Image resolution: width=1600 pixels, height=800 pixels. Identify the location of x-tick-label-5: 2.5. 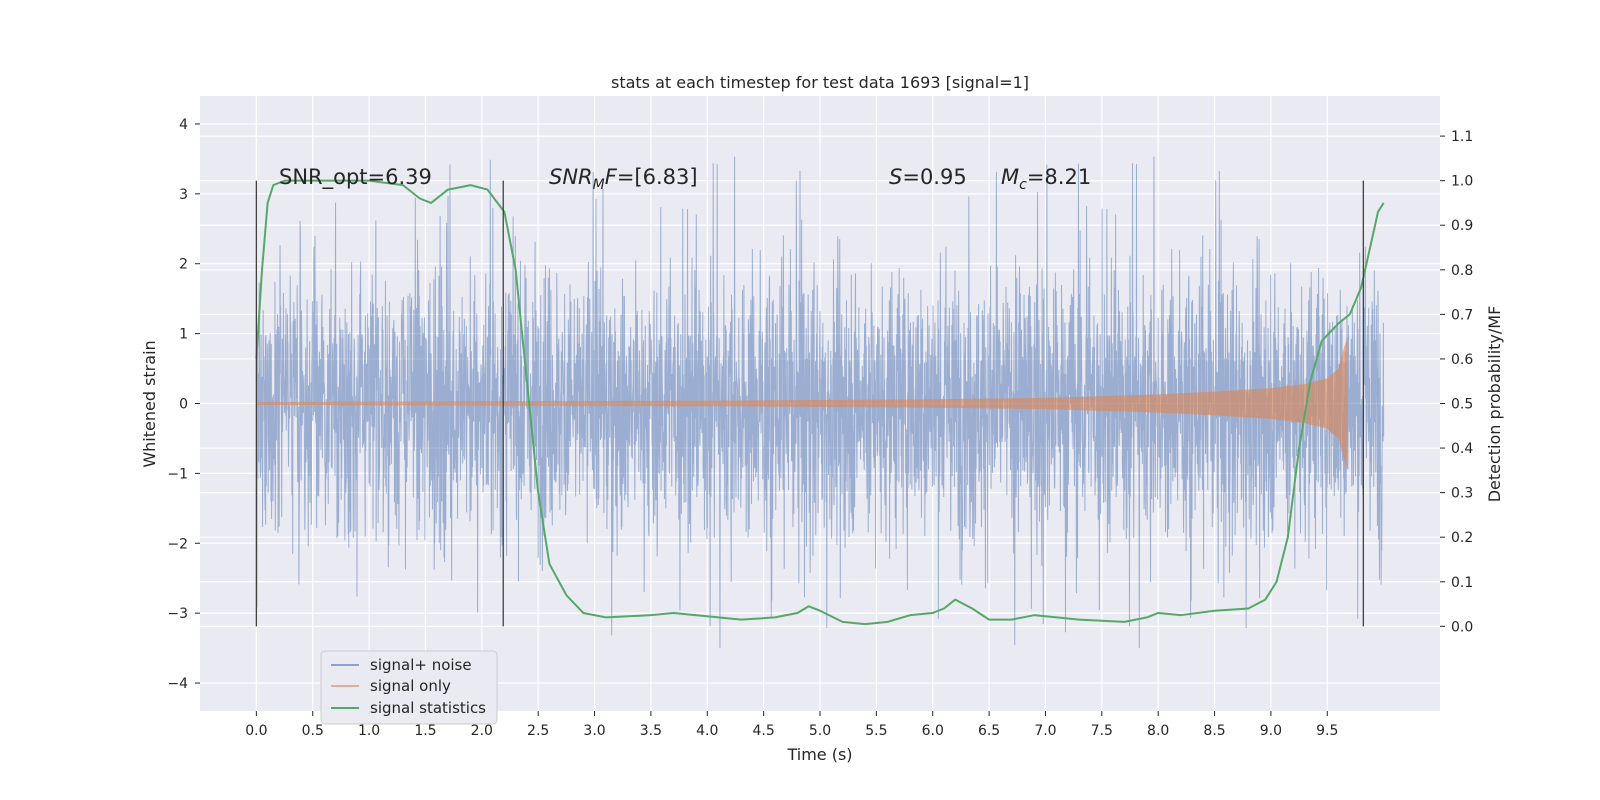
(538, 731).